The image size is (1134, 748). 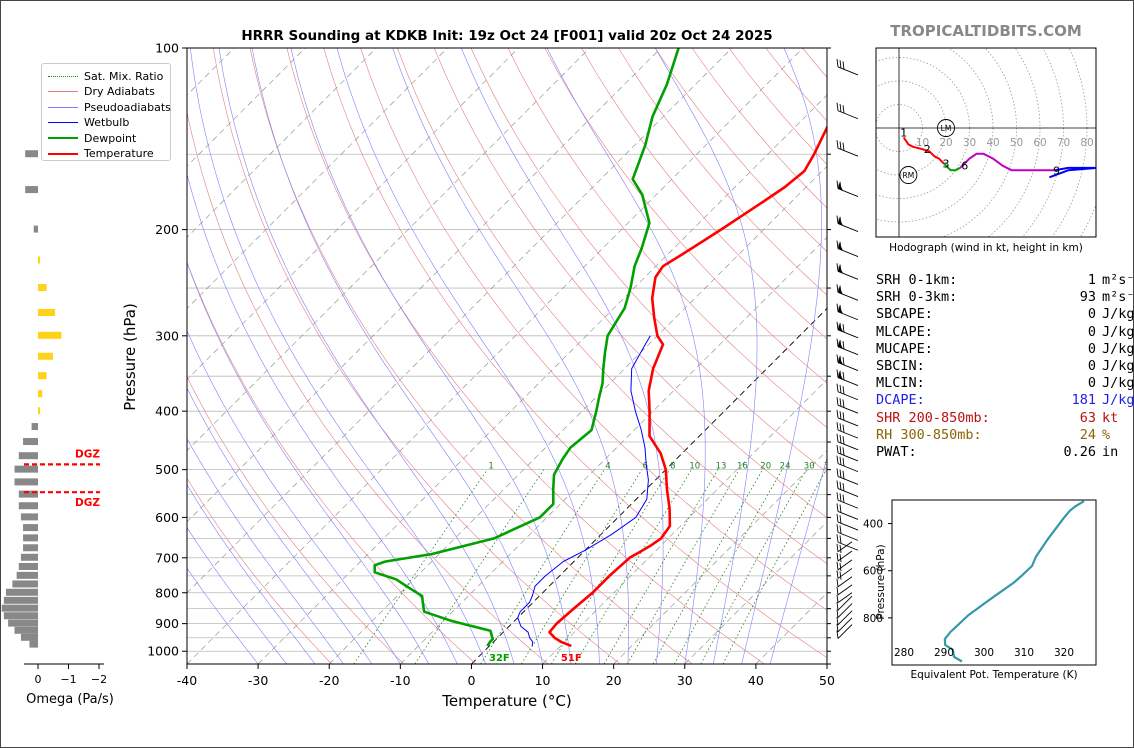 I want to click on stat-label: MLCIN:, so click(x=900, y=383).